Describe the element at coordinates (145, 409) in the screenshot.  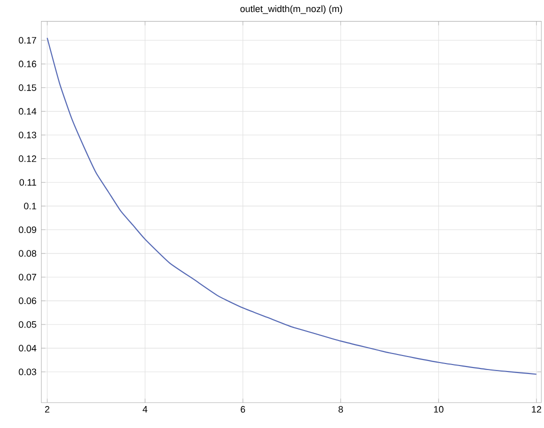
I see `x-tick-label: 4` at that location.